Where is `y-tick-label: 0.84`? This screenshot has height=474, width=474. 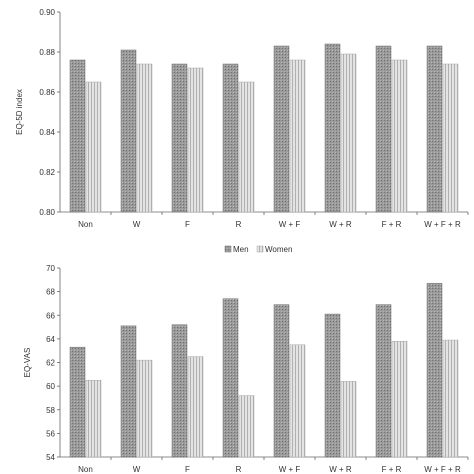 y-tick-label: 0.84 is located at coordinates (47, 132).